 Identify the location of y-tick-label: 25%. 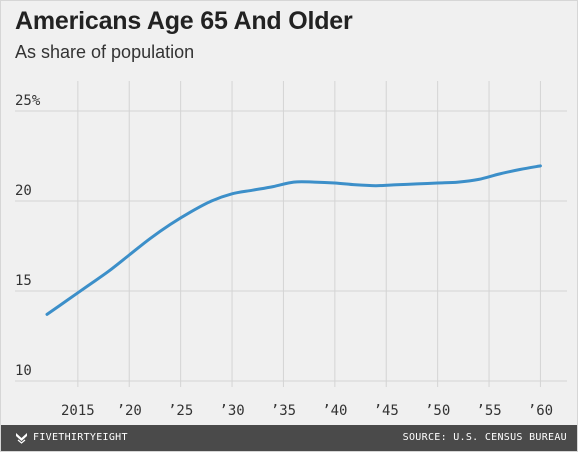
(28, 101).